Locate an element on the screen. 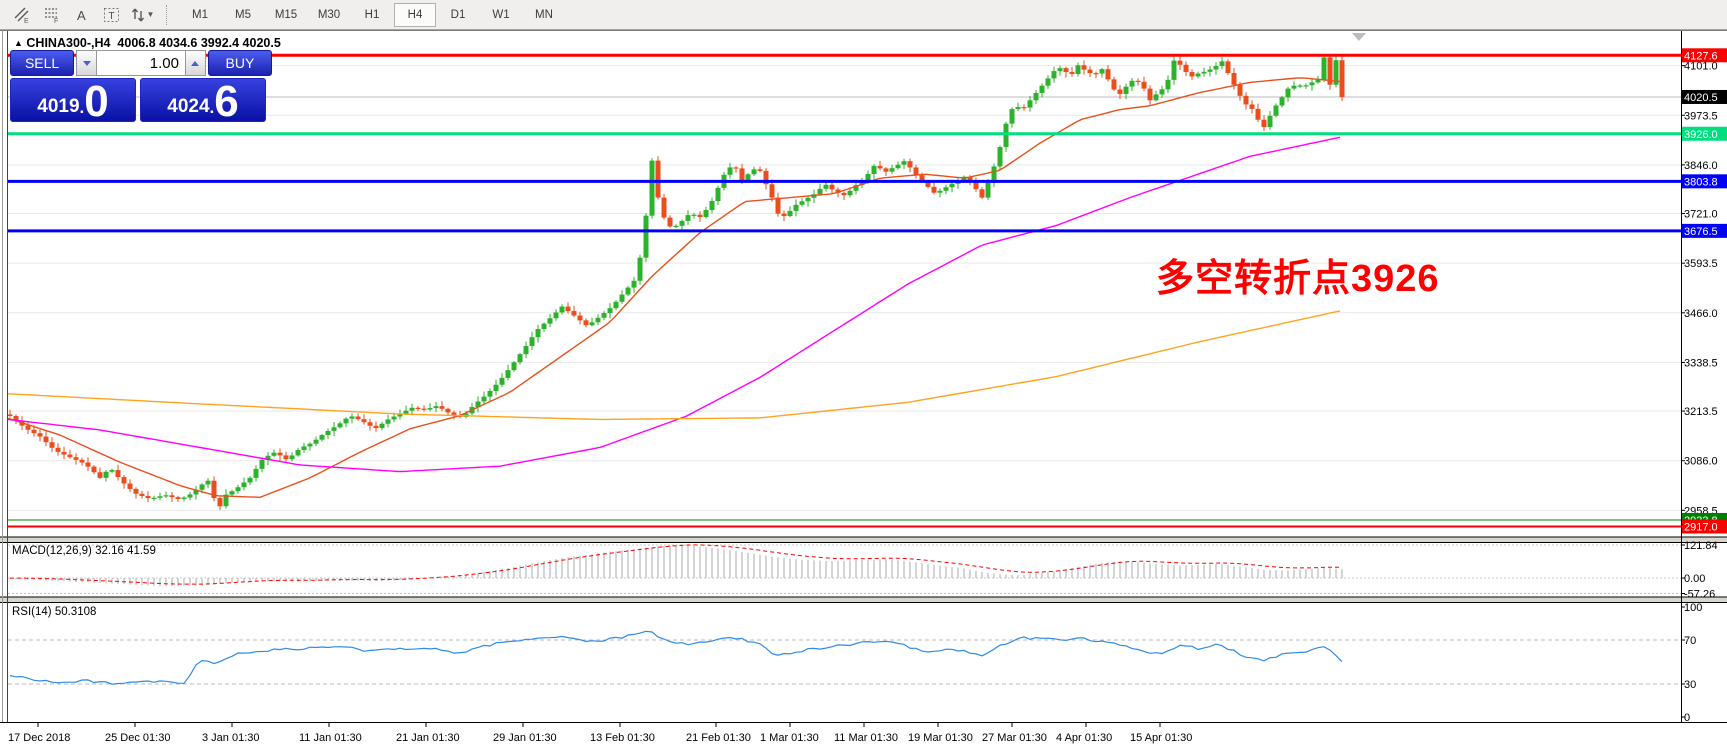 The image size is (1727, 754). svg-text: 4101.0 is located at coordinates (1701, 67).